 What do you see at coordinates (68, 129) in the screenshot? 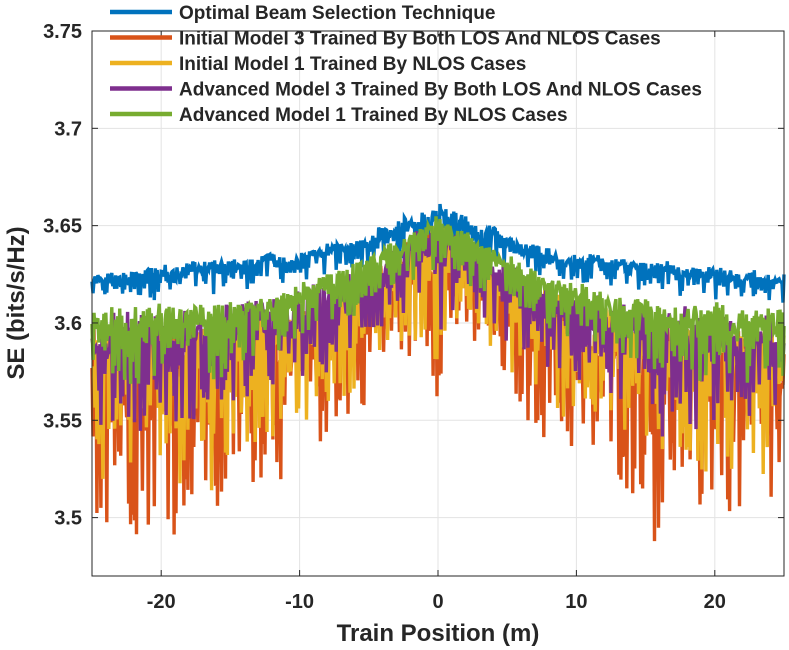
I see `y-tick-label: 3.7` at bounding box center [68, 129].